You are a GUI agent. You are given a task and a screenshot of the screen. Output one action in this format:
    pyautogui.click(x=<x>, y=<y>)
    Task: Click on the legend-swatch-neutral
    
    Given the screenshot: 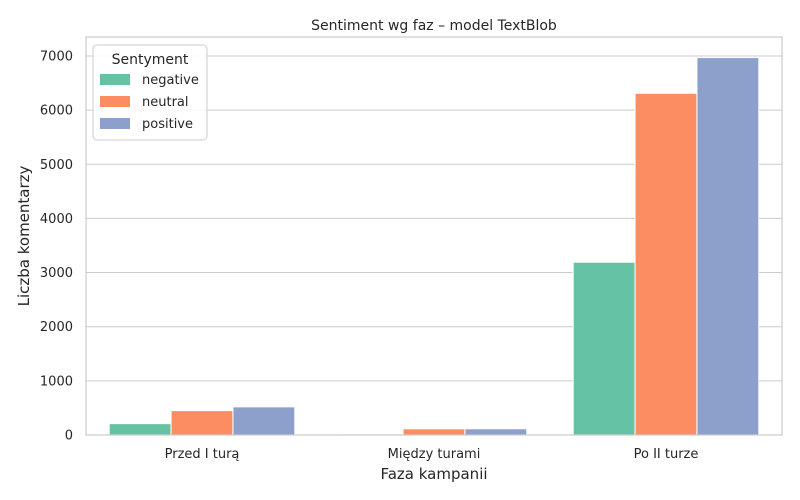 What is the action you would take?
    pyautogui.click(x=115, y=101)
    